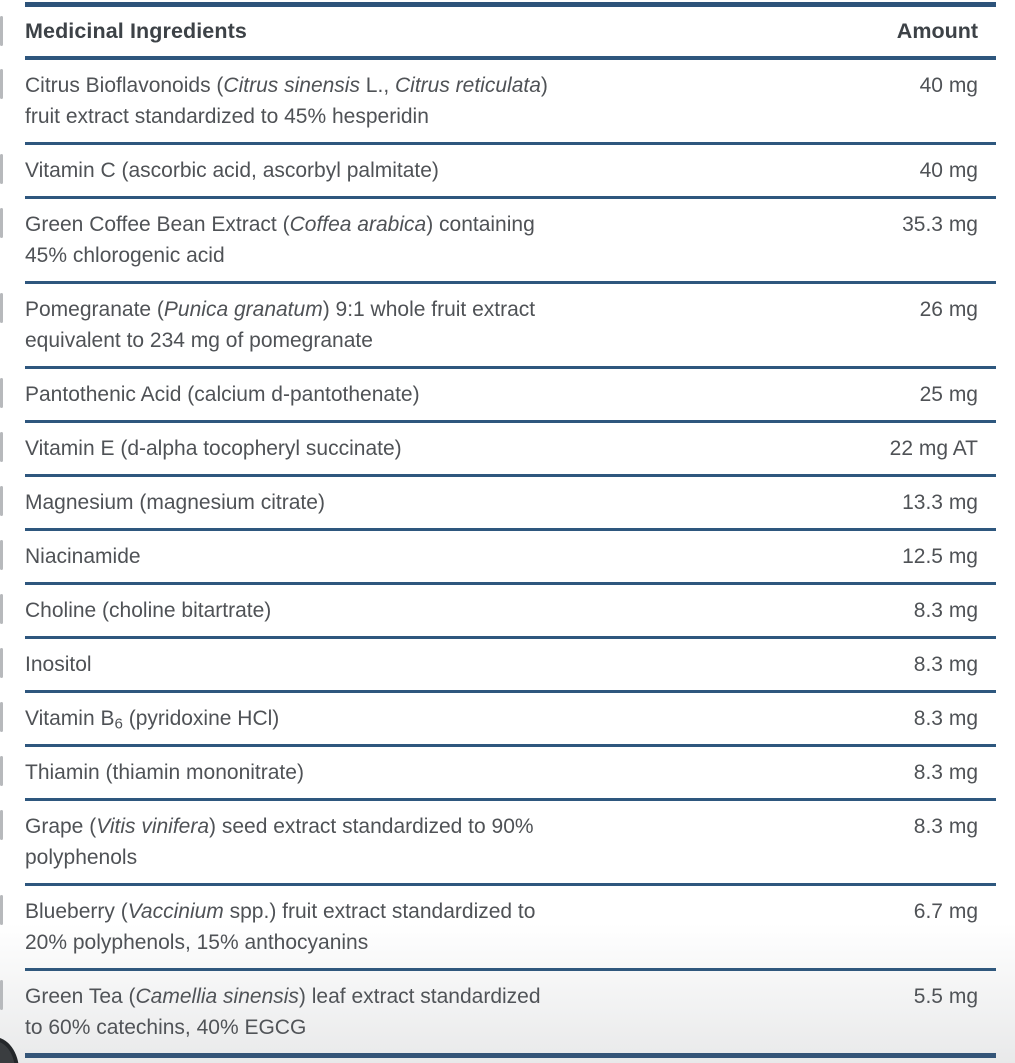 This screenshot has height=1063, width=1015. Describe the element at coordinates (164, 772) in the screenshot. I see `ingredient-name: Thiamin (thiamin mononitrate)` at that location.